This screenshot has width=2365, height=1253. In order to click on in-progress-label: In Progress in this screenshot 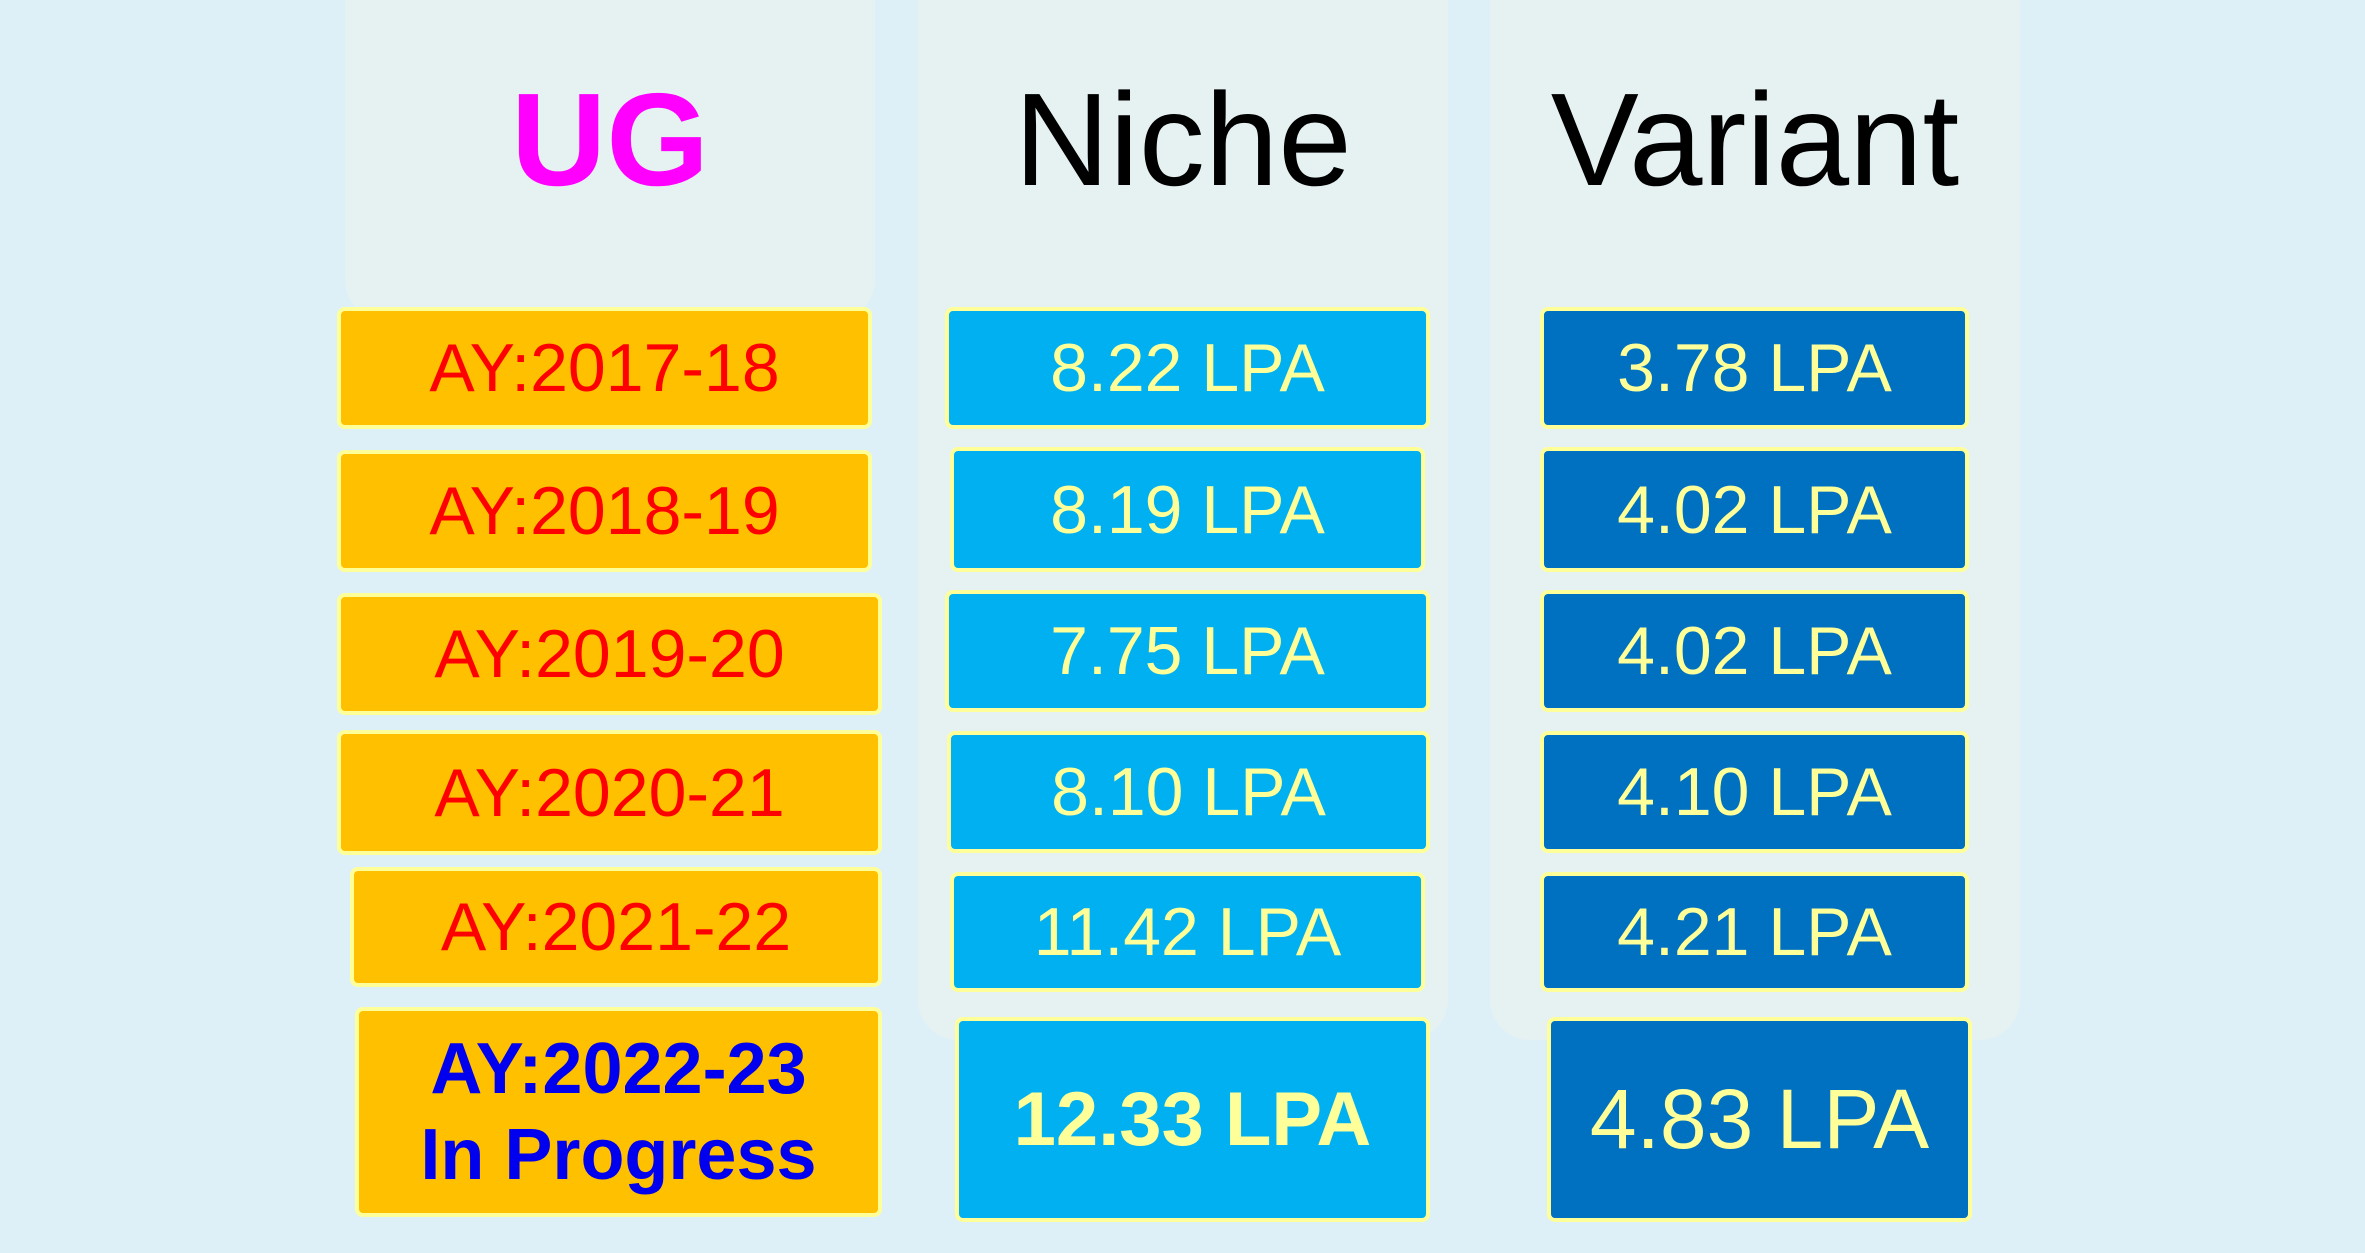, I will do `click(618, 1155)`.